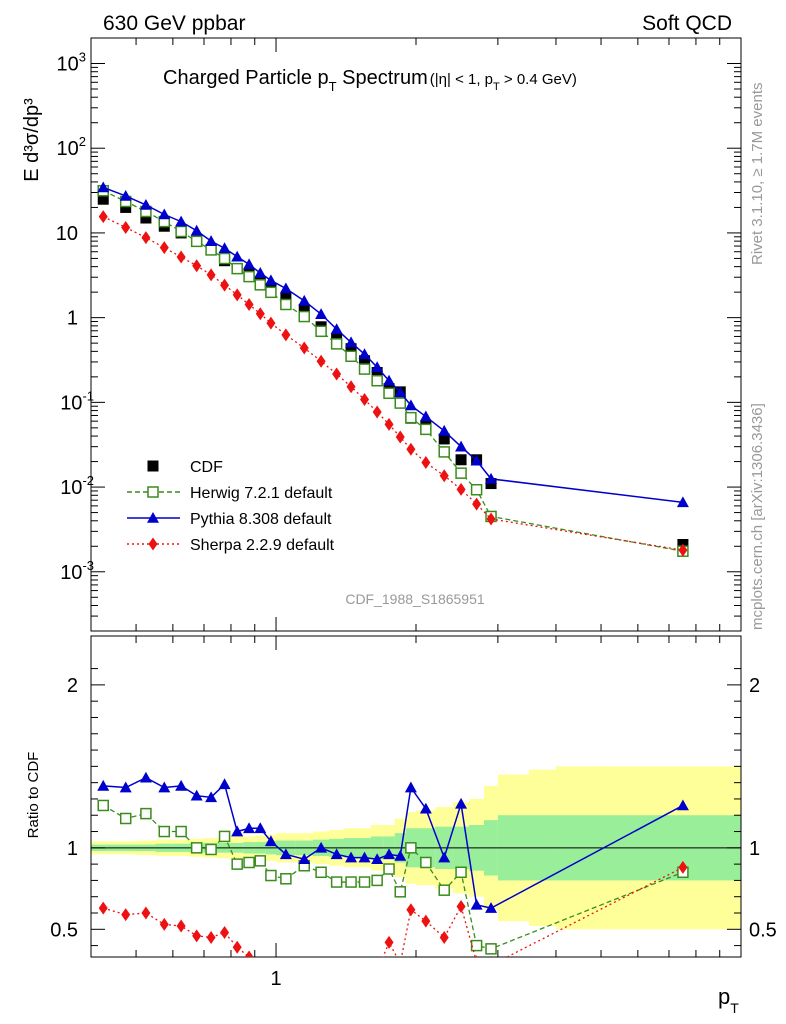 This screenshot has height=1024, width=786. I want to click on ratio-series-herwig-7-2-1-default, so click(393, 877).